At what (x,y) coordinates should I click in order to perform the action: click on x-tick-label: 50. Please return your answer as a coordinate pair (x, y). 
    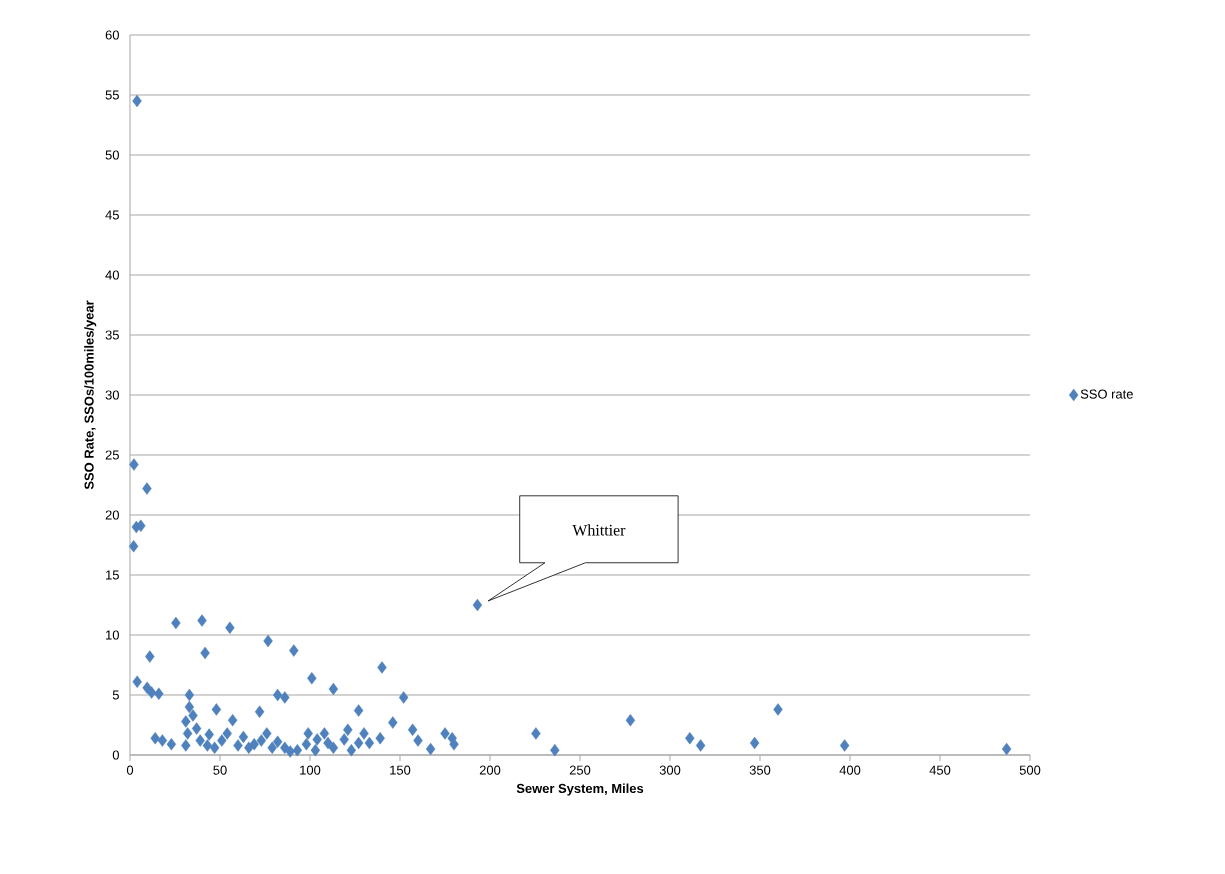
    Looking at the image, I should click on (220, 770).